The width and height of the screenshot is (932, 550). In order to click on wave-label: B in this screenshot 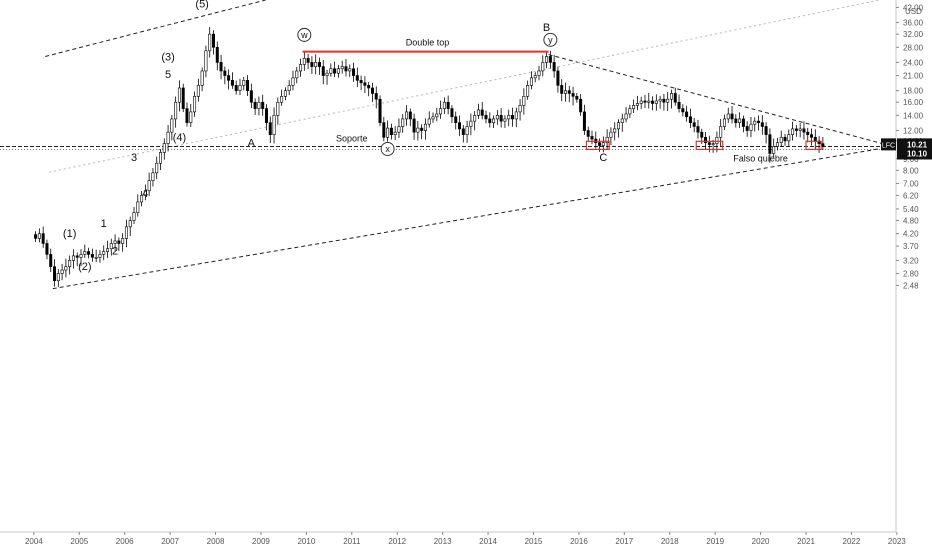, I will do `click(546, 28)`.